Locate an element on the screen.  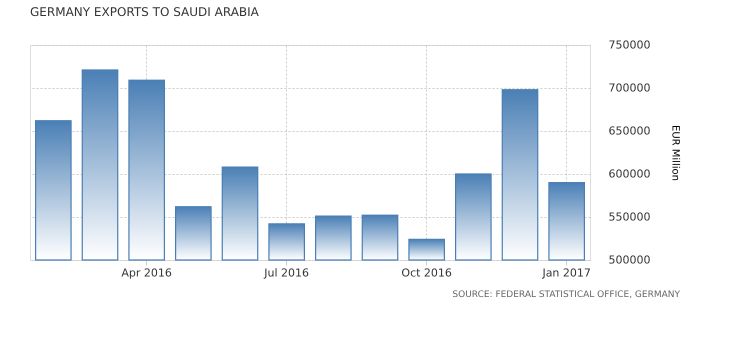
y-tick-label: 600000 is located at coordinates (629, 174).